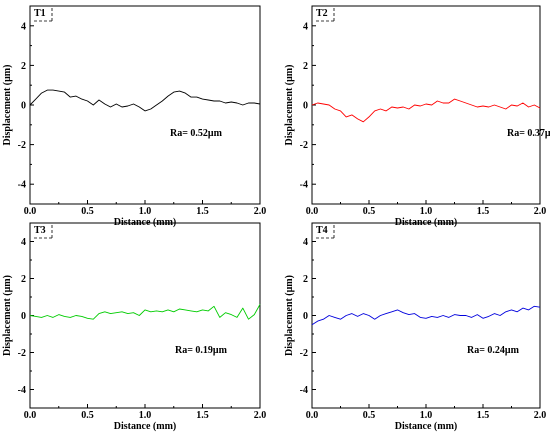 The image size is (550, 437). I want to click on panel-label: T4, so click(322, 230).